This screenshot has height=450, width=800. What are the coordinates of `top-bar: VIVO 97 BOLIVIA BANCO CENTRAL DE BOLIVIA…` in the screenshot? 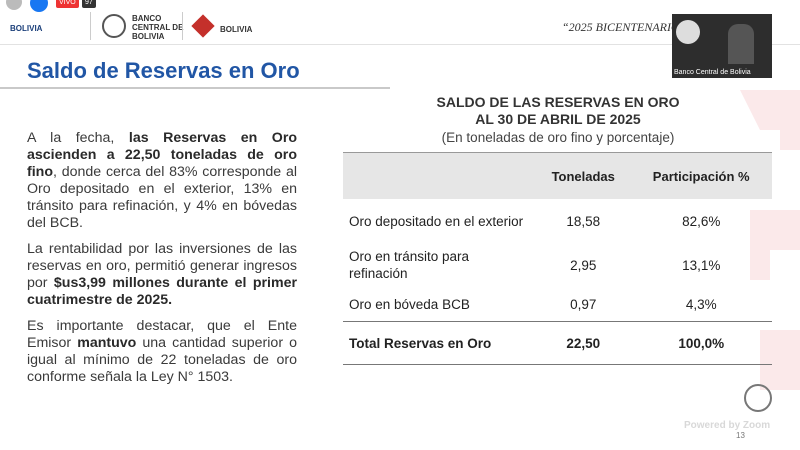 It's located at (400, 22).